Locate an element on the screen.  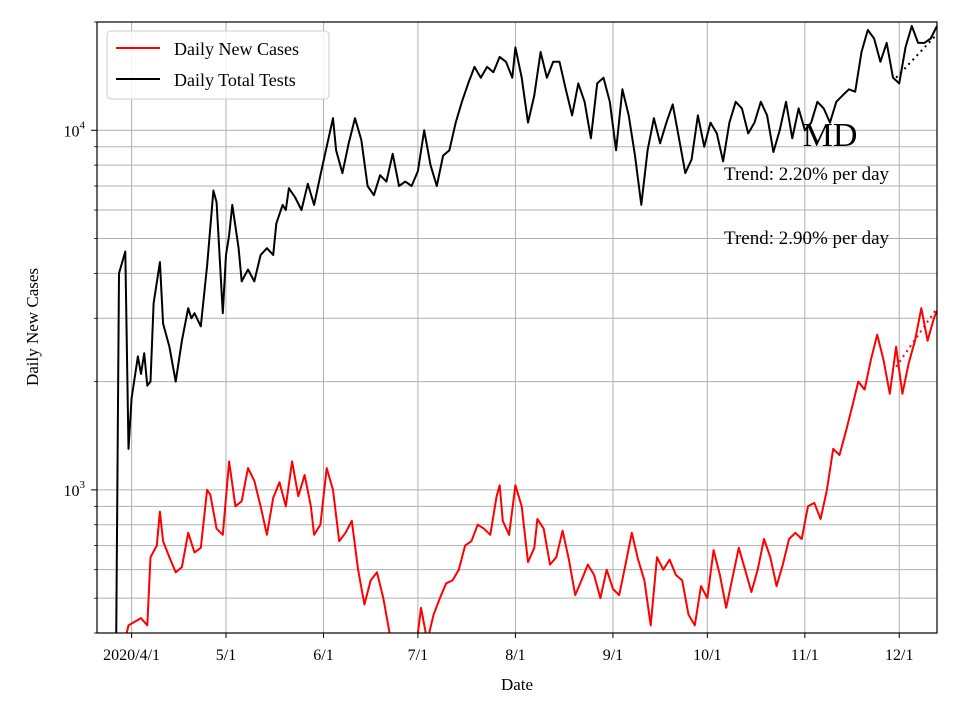
legend: Daily New Cases Daily Total Tests is located at coordinates (218, 65).